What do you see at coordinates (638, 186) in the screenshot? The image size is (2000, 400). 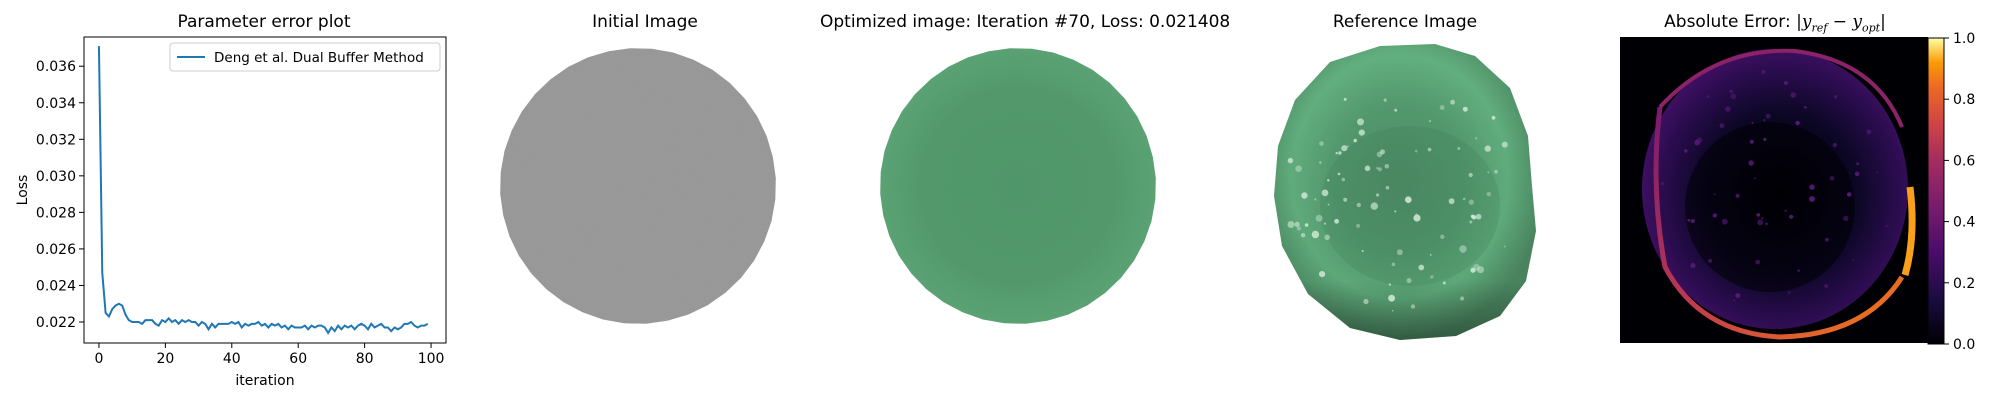 I see `initial-disk-texture` at bounding box center [638, 186].